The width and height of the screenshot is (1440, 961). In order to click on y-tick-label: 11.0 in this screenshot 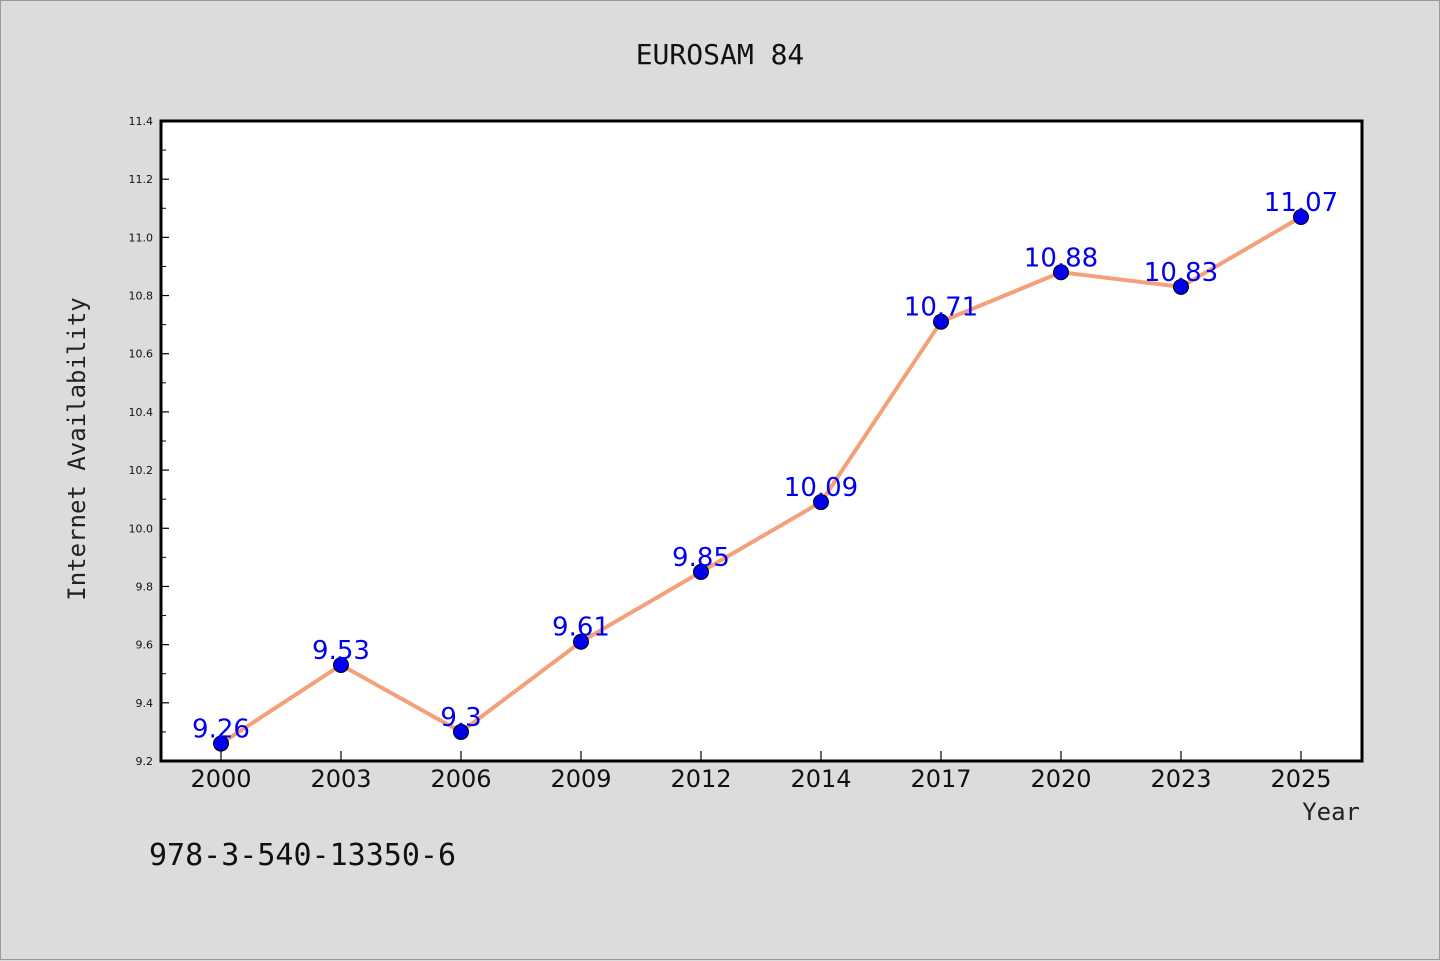, I will do `click(141, 237)`.